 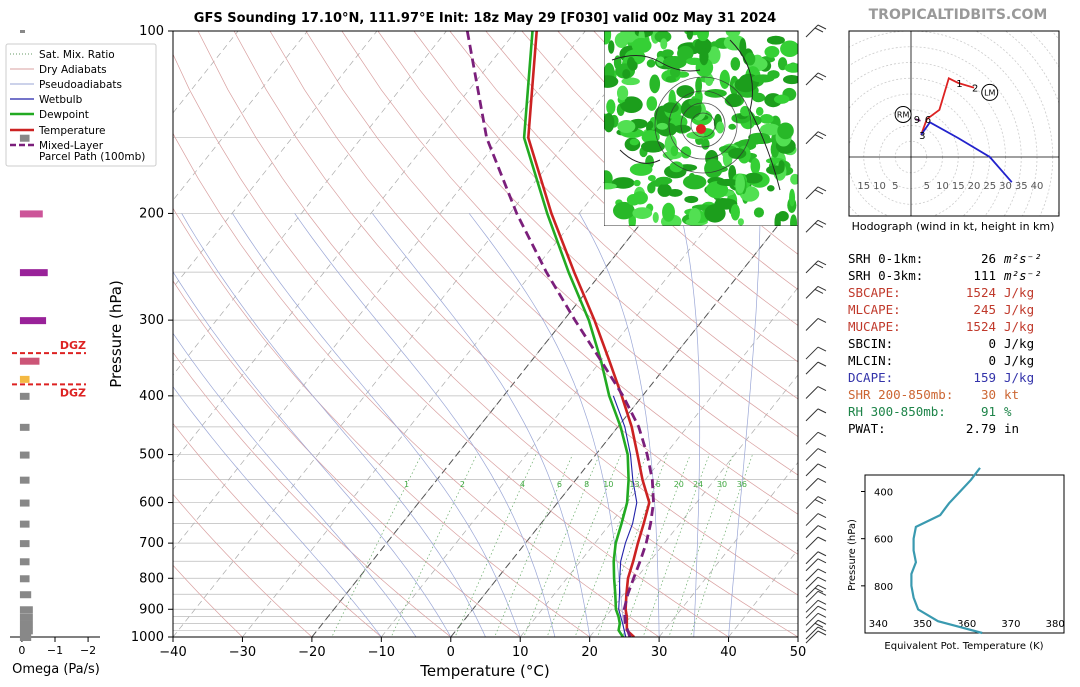 I want to click on satellite-inset, so click(x=701, y=128).